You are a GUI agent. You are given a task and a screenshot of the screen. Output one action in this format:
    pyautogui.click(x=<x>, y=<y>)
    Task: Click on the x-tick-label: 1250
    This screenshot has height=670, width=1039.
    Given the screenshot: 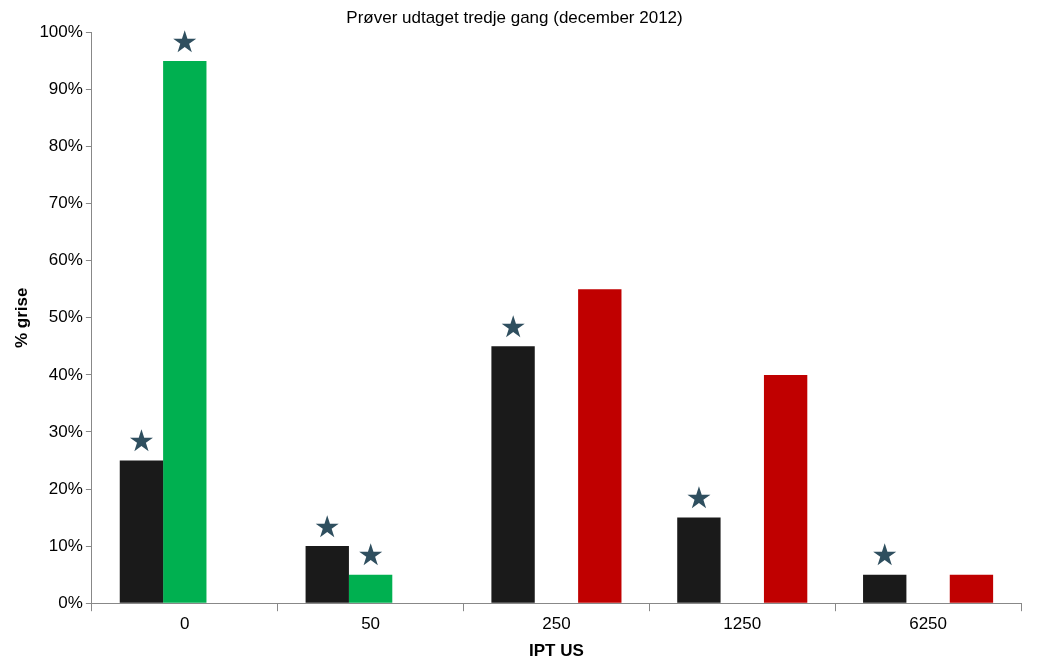 What is the action you would take?
    pyautogui.click(x=742, y=624)
    